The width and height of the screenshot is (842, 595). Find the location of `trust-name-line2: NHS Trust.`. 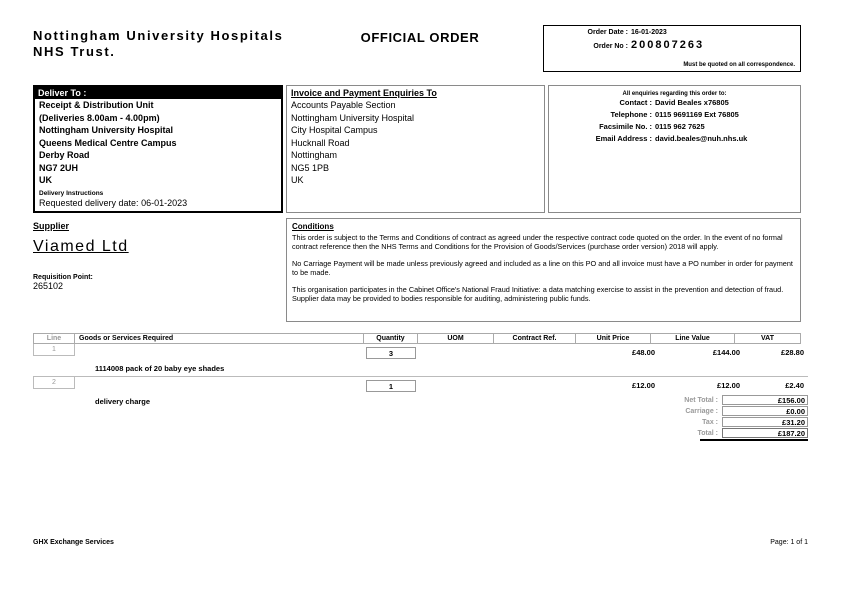

trust-name-line2: NHS Trust. is located at coordinates (74, 51).